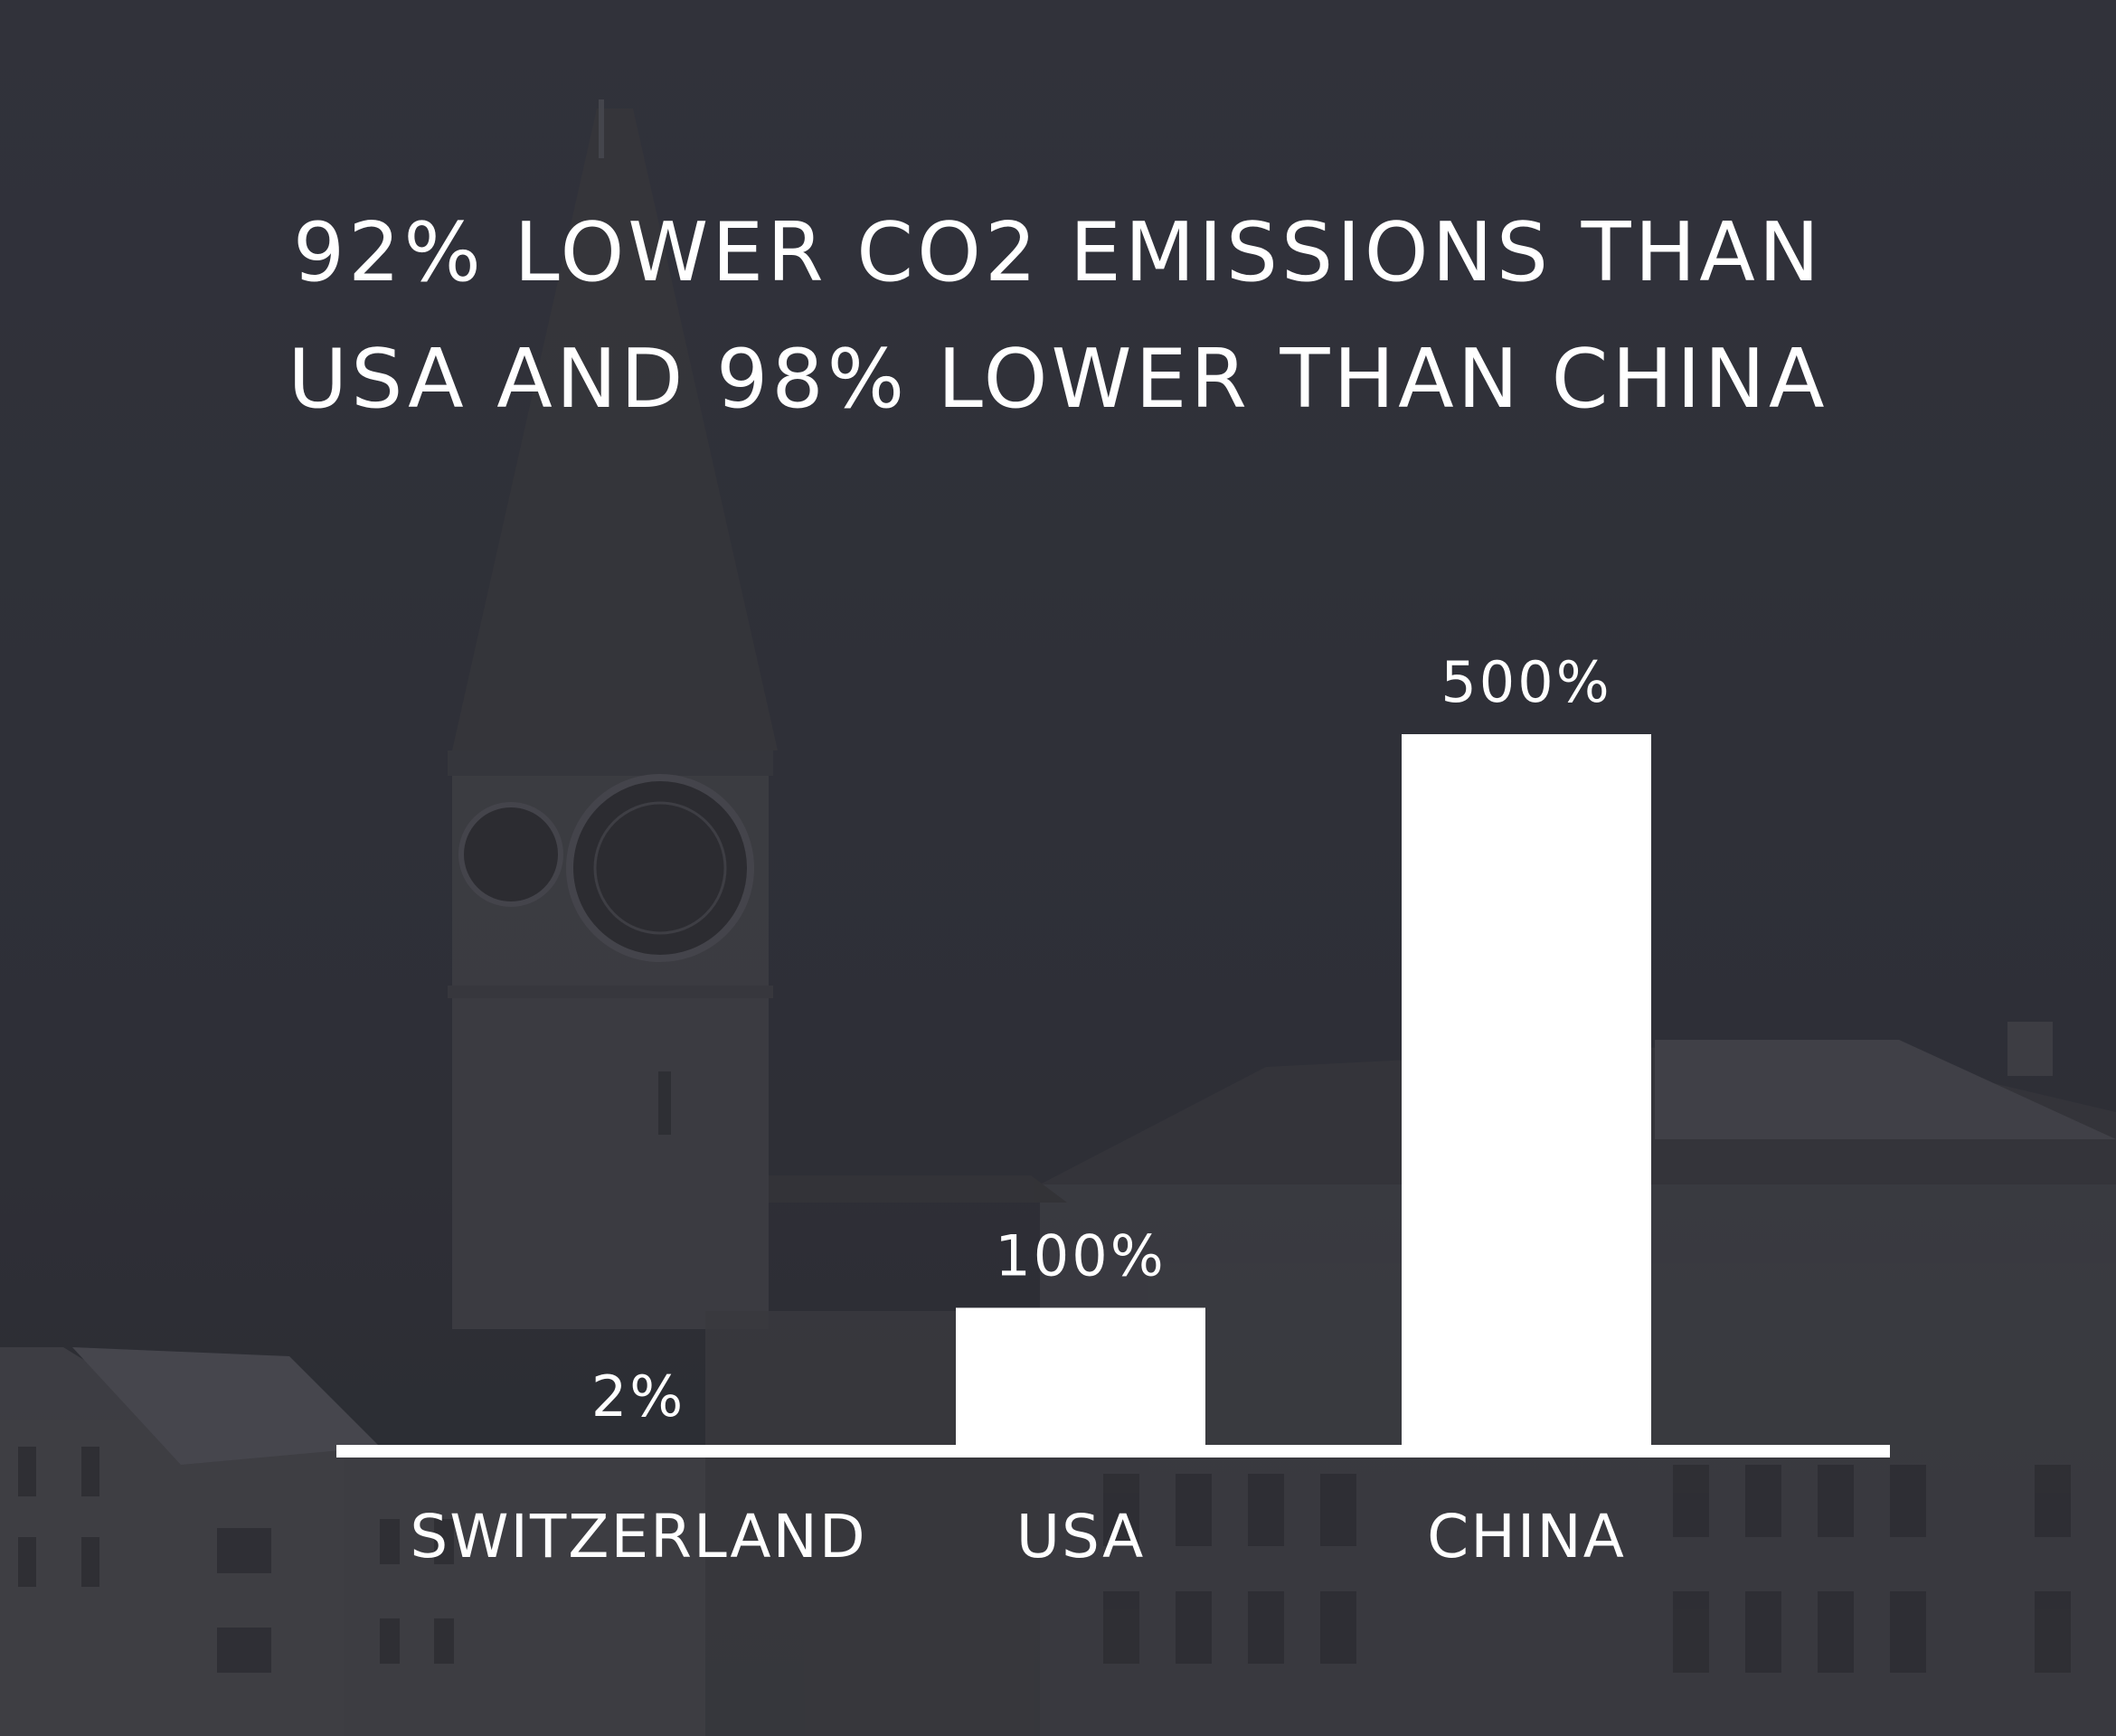 This screenshot has width=2116, height=1736. What do you see at coordinates (1058, 380) in the screenshot?
I see `title-line-2: USA AND 98% LOWER THAN CHINA` at bounding box center [1058, 380].